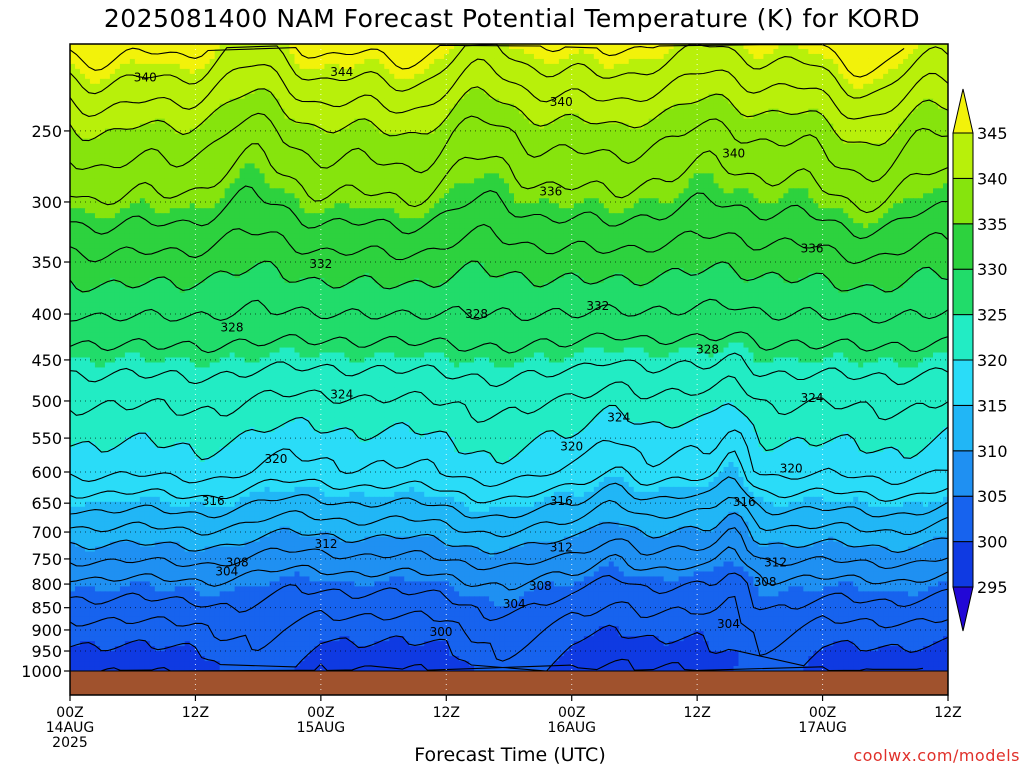 This screenshot has width=1024, height=768. I want to click on y-tick-label: 700, so click(46, 532).